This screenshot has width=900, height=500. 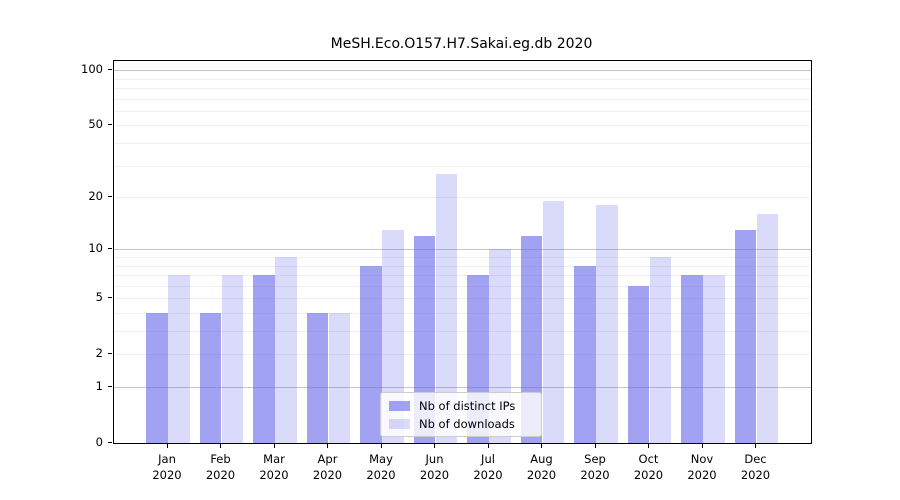 I want to click on bar-downloads-jun, so click(x=446, y=308).